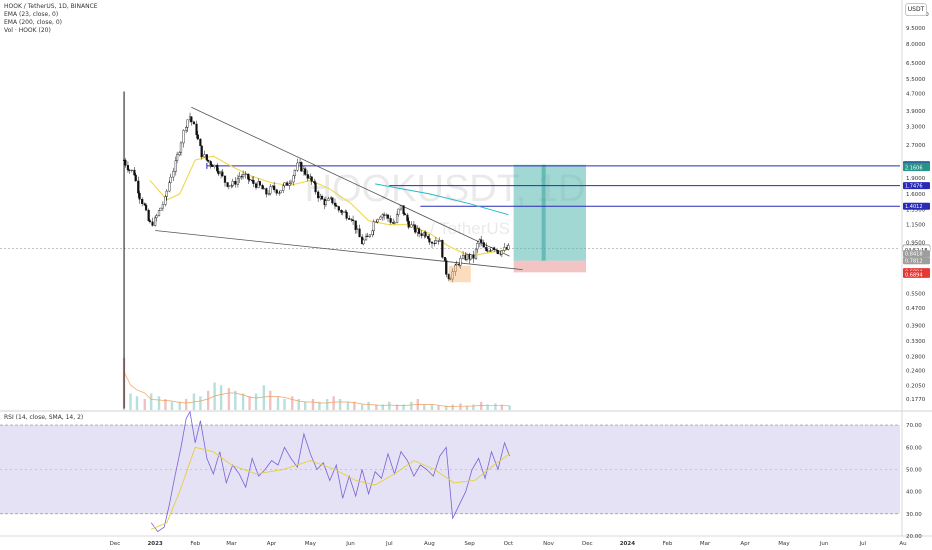  I want to click on legend-ema-slow: EMA (200, close, 0), so click(33, 22).